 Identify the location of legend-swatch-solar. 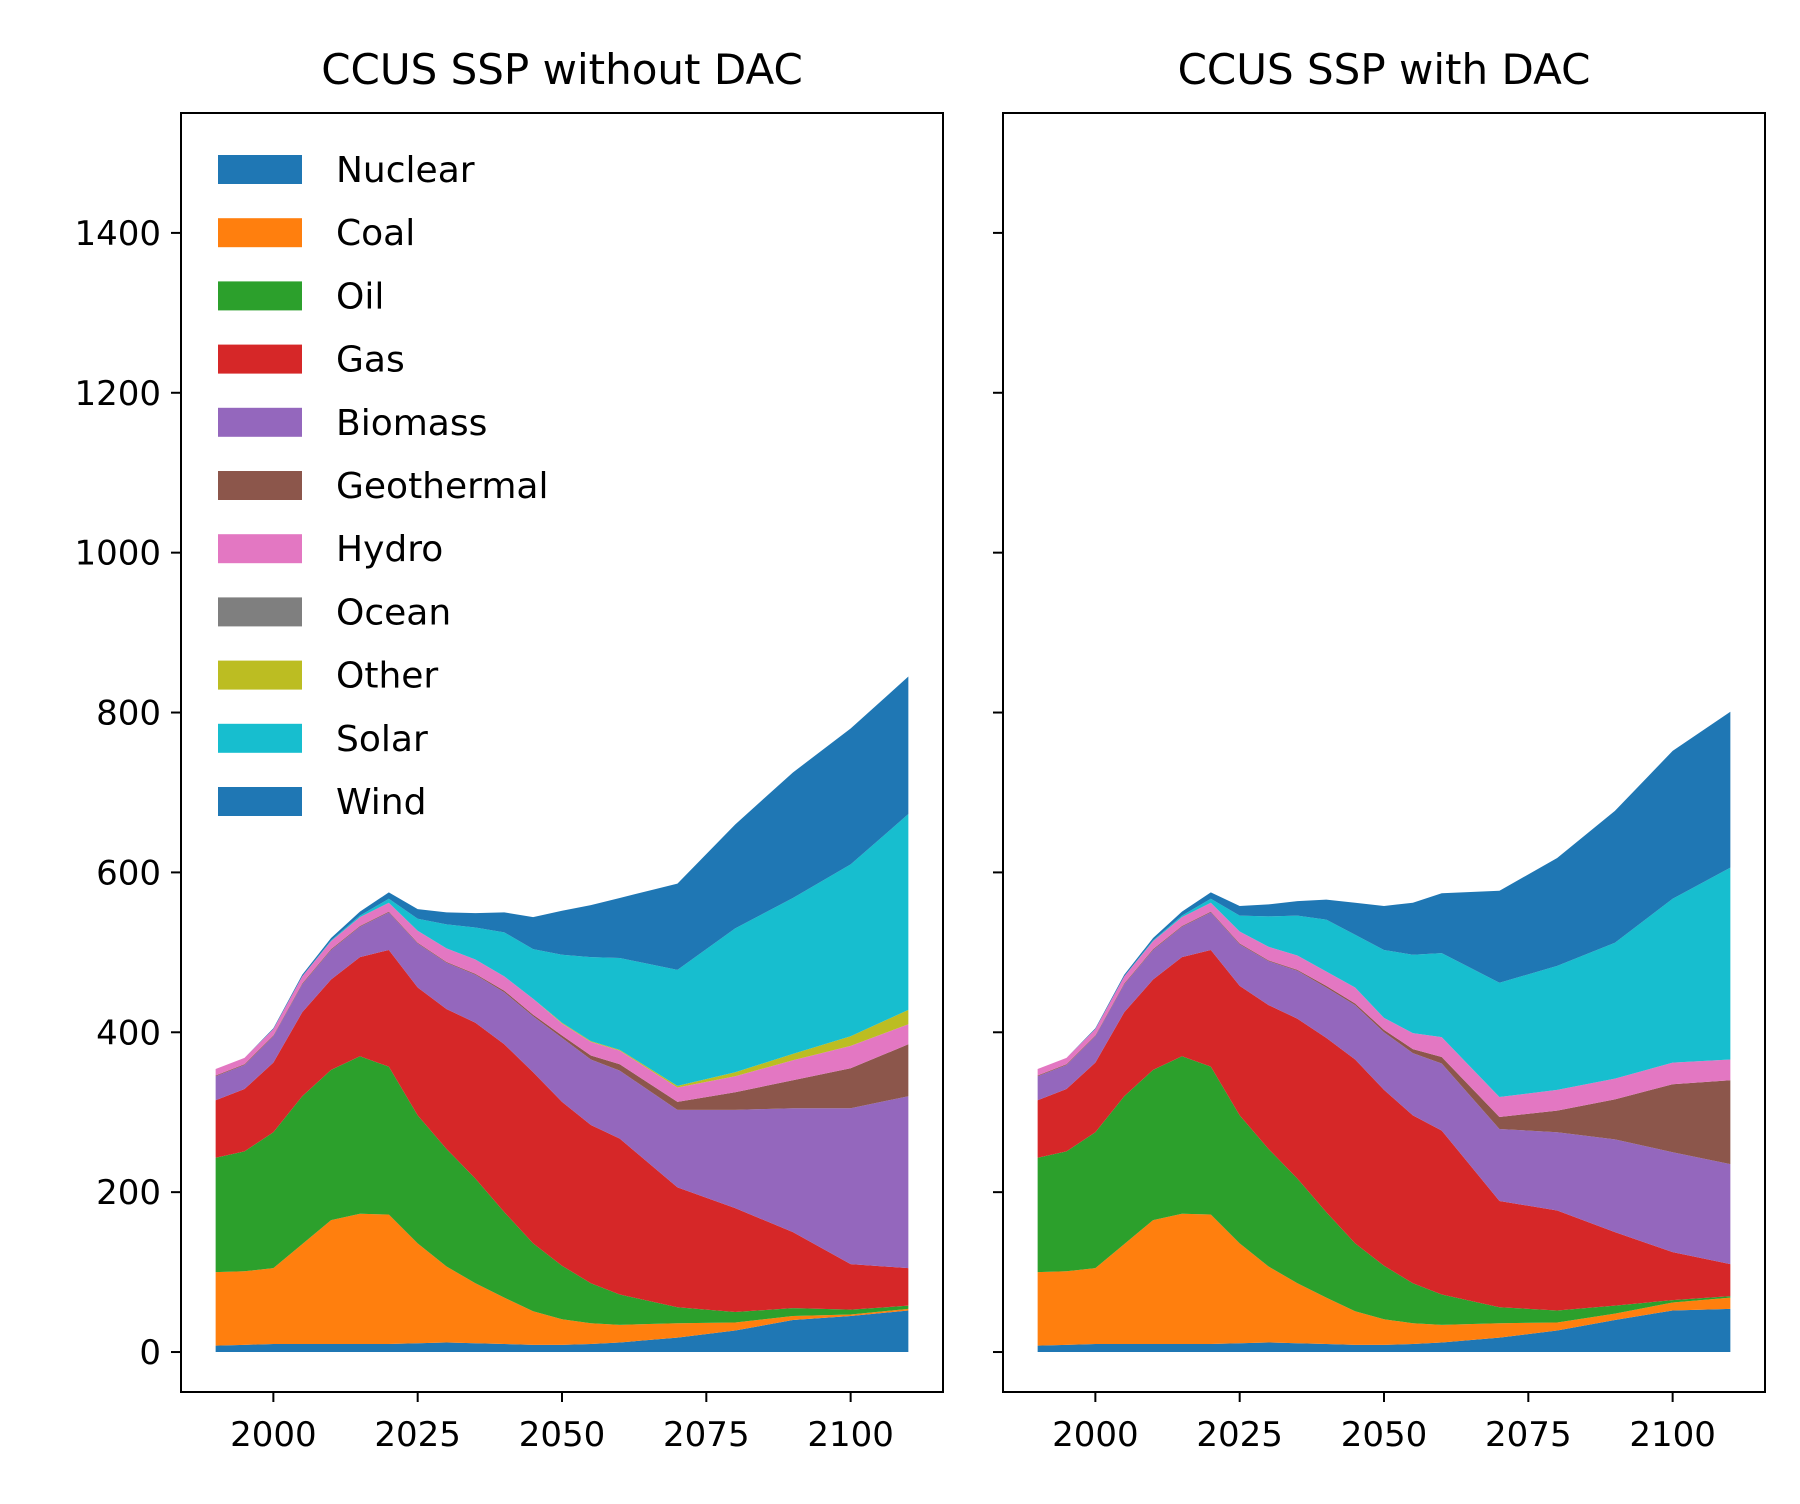
(260, 738).